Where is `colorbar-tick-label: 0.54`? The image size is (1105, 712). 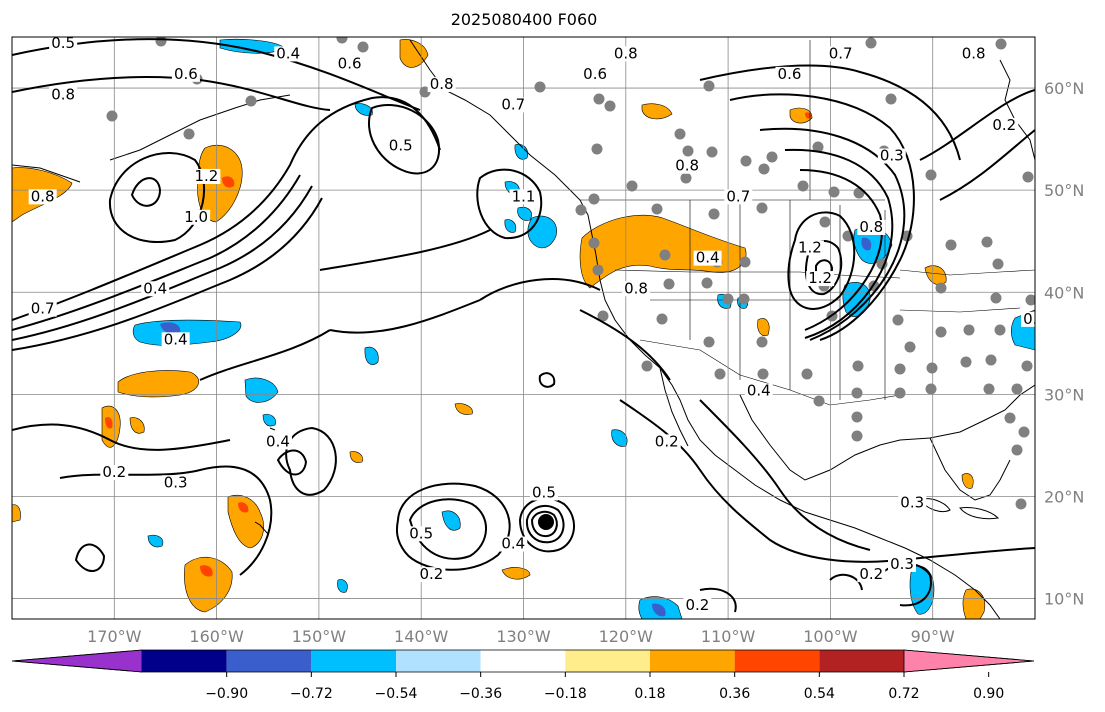 colorbar-tick-label: 0.54 is located at coordinates (819, 694).